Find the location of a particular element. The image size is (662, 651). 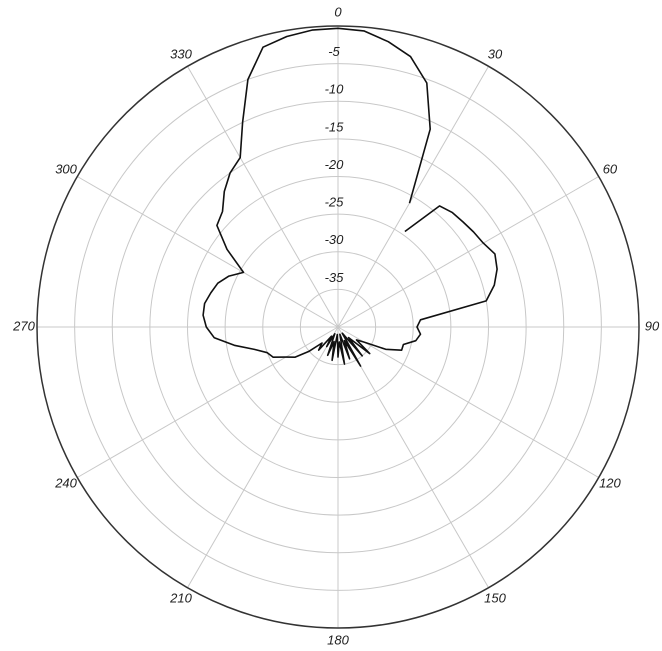

theta-tick-label: 270 is located at coordinates (23, 325).